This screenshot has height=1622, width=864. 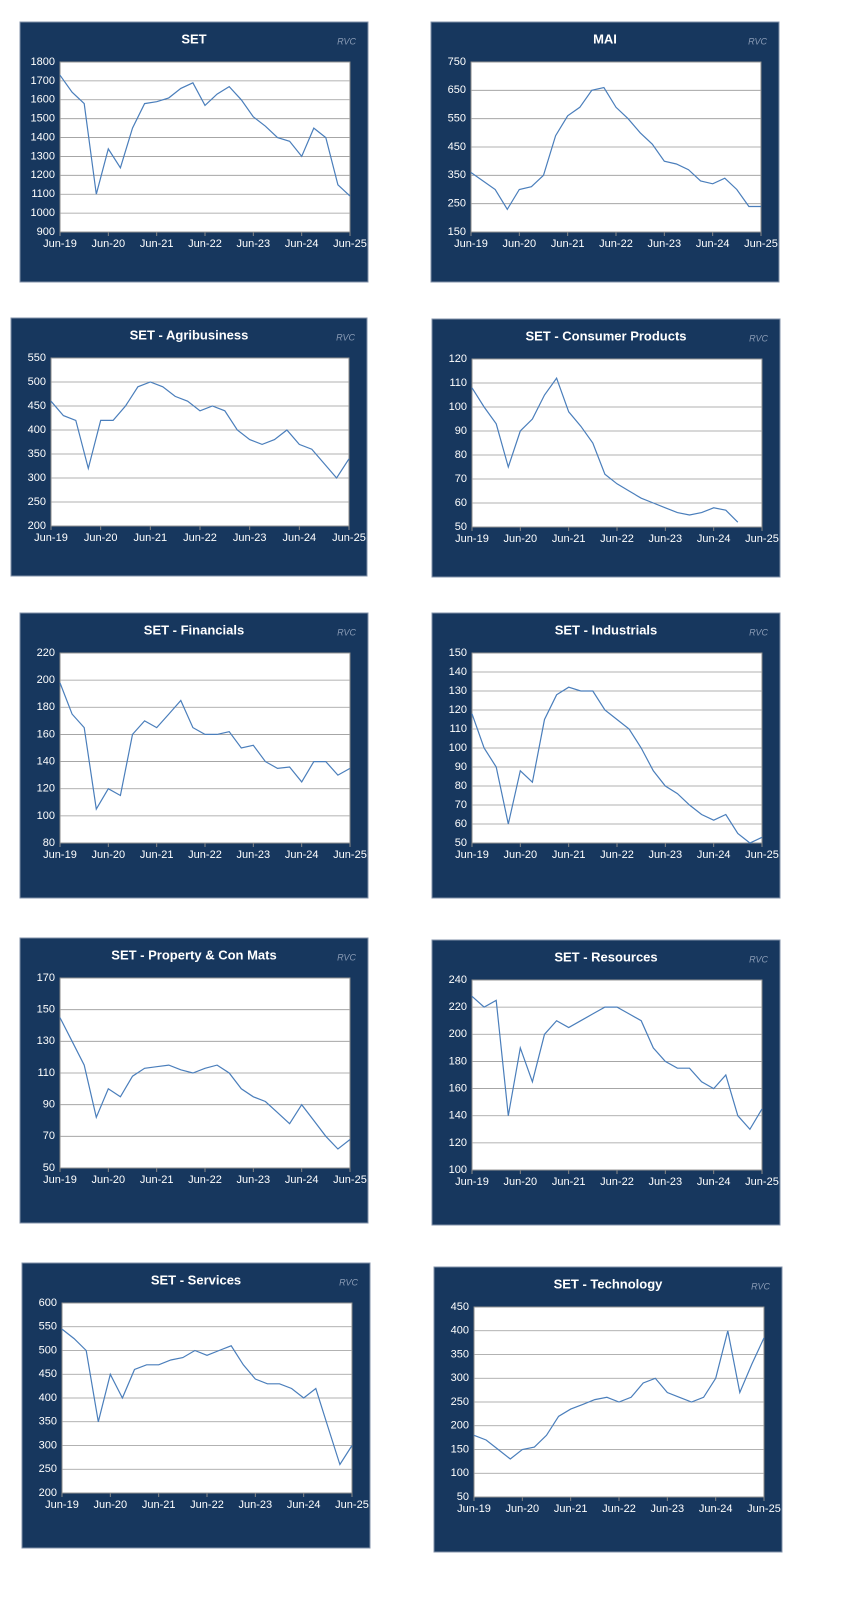 What do you see at coordinates (43, 100) in the screenshot?
I see `y-tick-label: 1600` at bounding box center [43, 100].